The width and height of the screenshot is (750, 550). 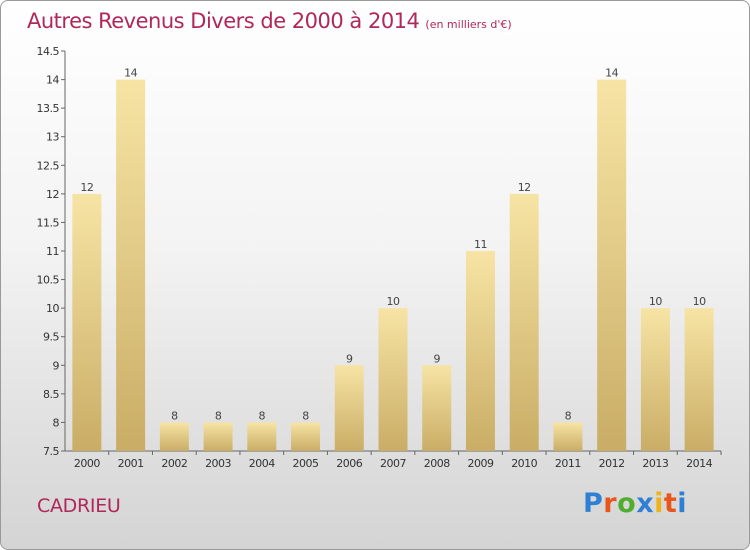 I want to click on y-tick-label: 9.5, so click(x=51, y=337).